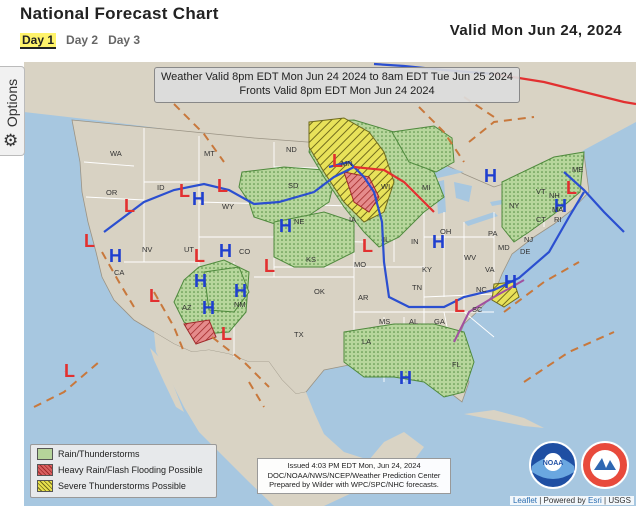 This screenshot has height=507, width=640. What do you see at coordinates (366, 341) in the screenshot?
I see `state-label-la: LA` at bounding box center [366, 341].